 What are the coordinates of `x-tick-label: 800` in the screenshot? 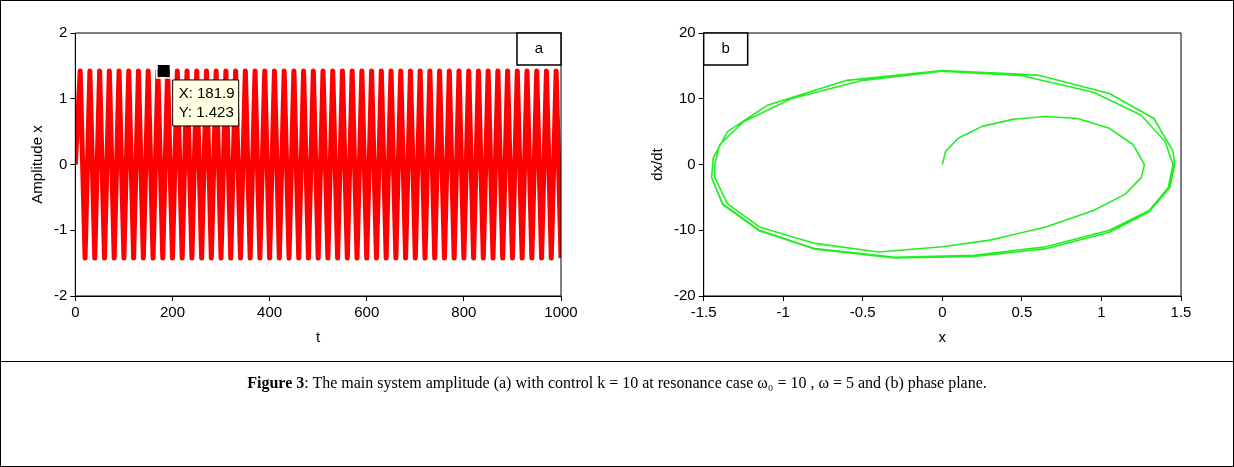 It's located at (464, 312).